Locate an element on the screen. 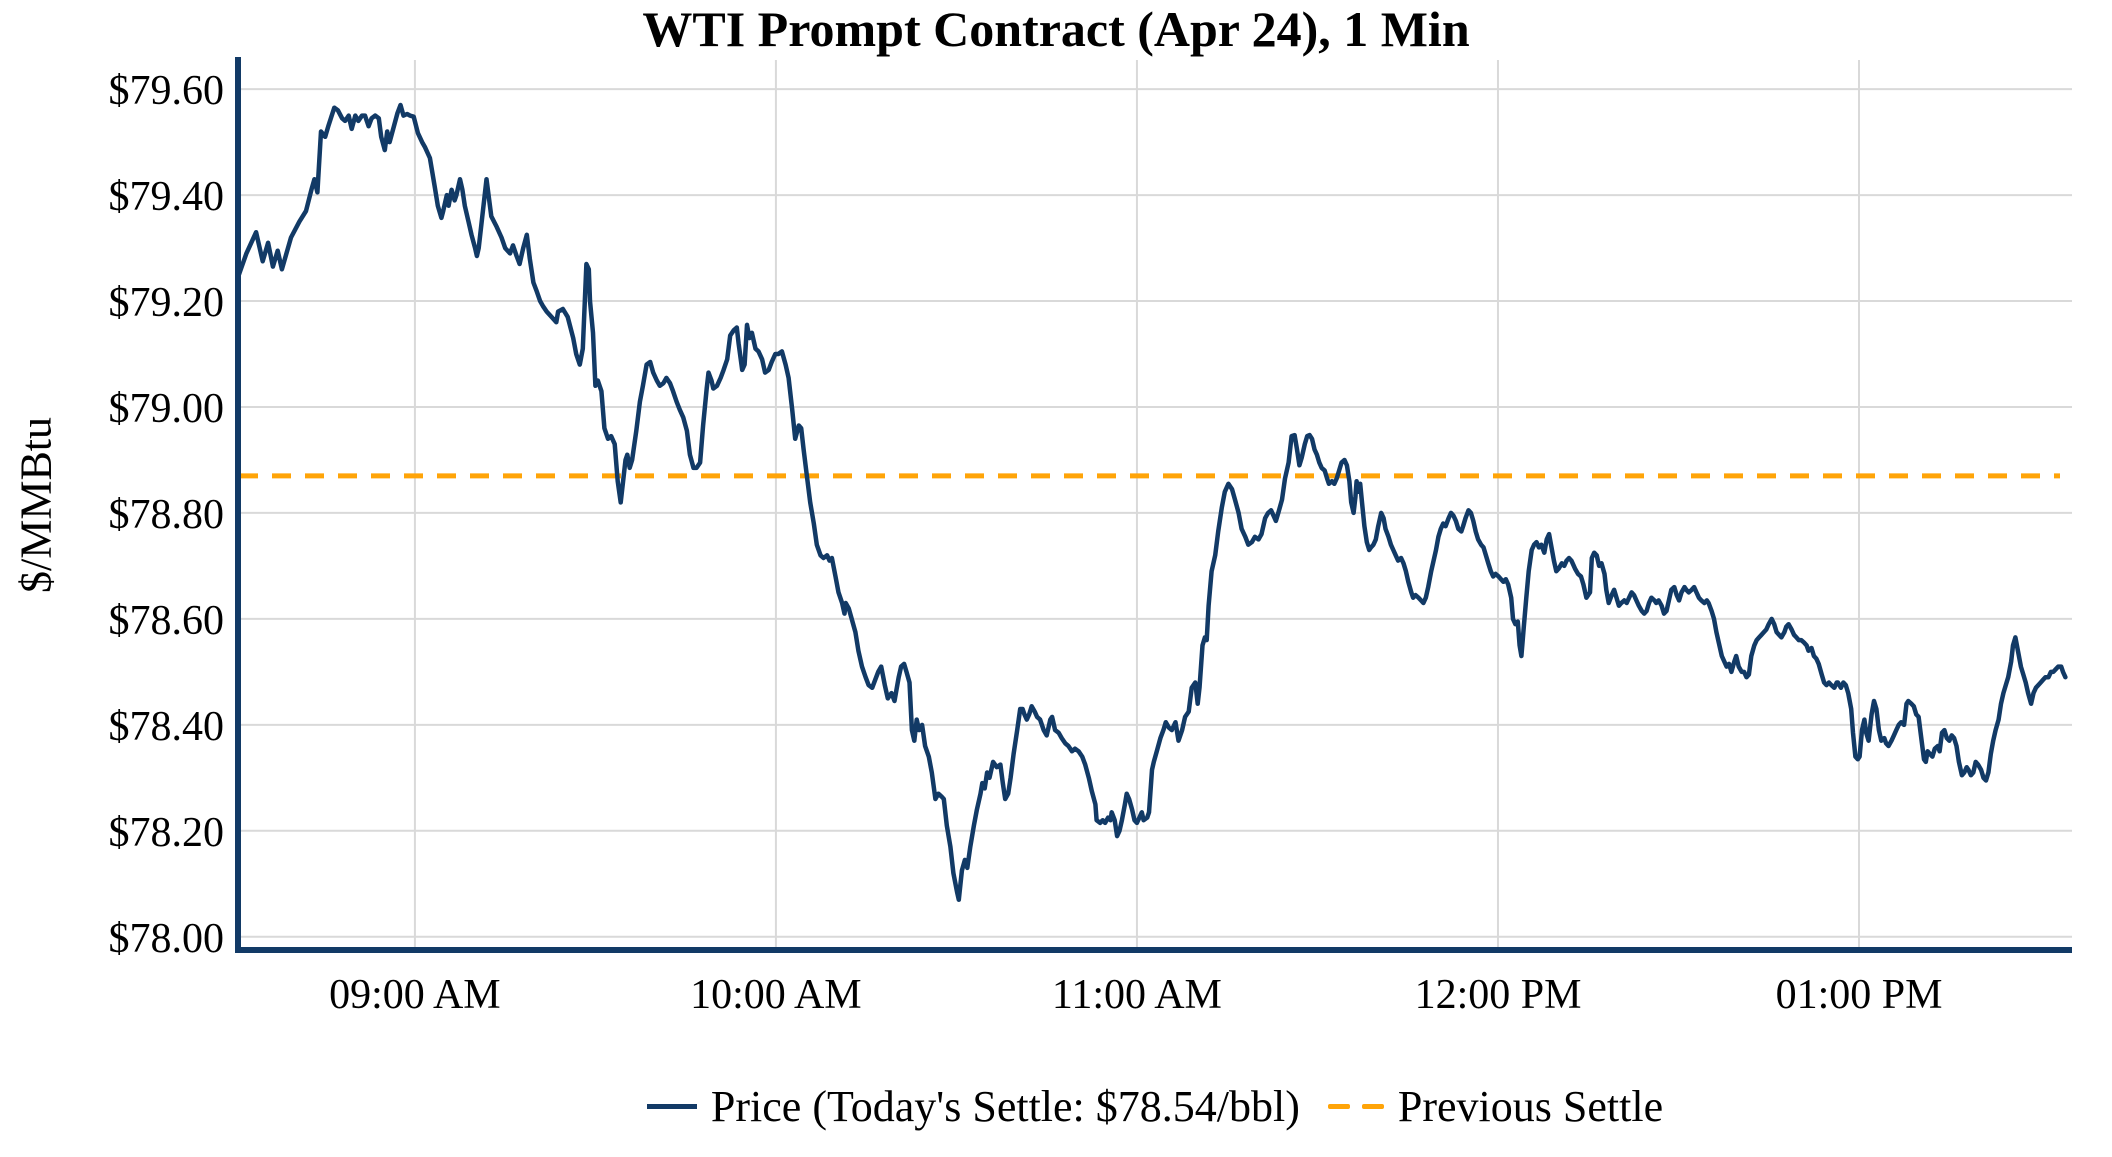  y-tick-label: $78.80 is located at coordinates (167, 515).